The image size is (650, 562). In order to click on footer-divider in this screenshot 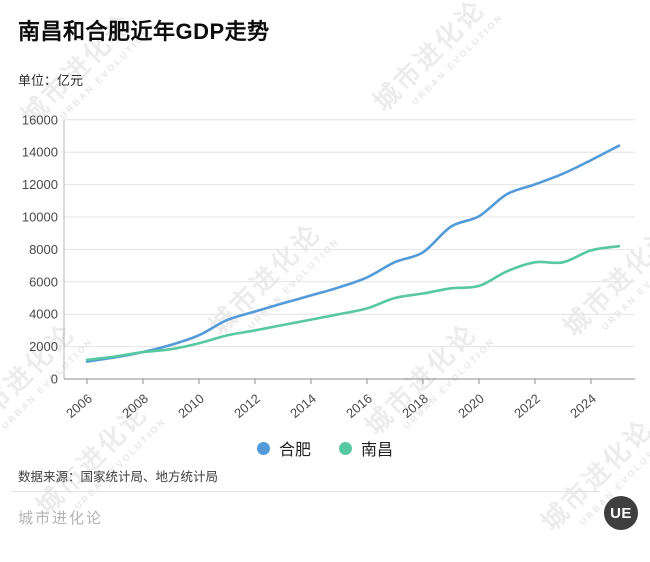, I will do `click(306, 491)`.